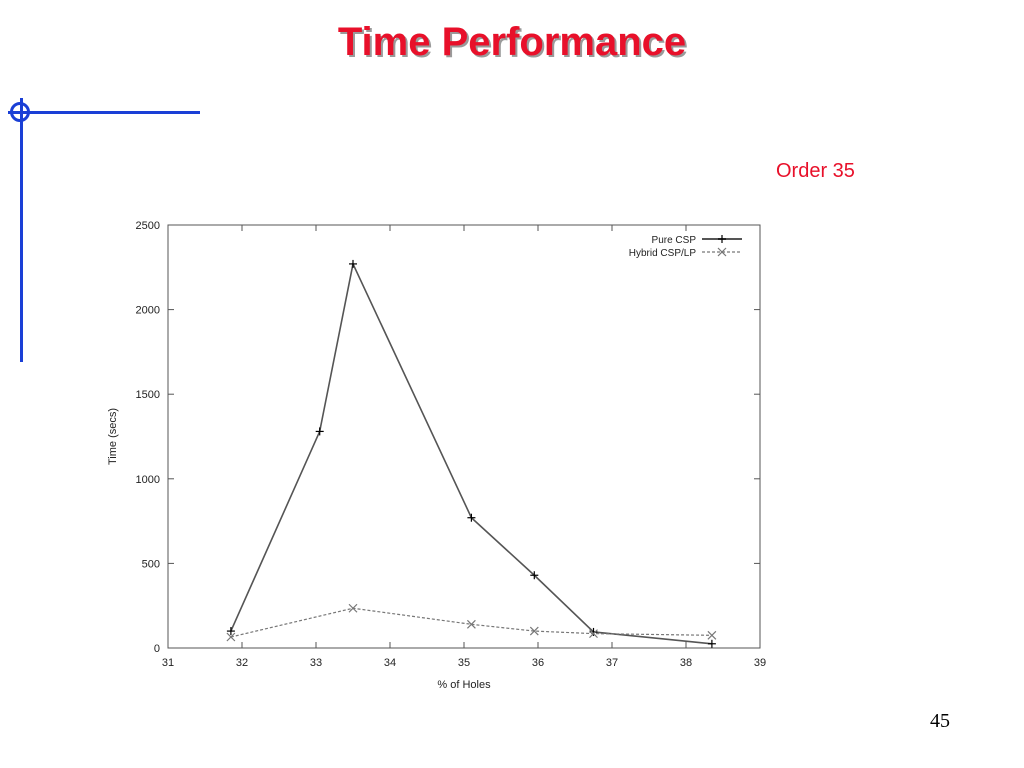 This screenshot has width=1024, height=768. What do you see at coordinates (148, 226) in the screenshot?
I see `y-tick-label: 2500` at bounding box center [148, 226].